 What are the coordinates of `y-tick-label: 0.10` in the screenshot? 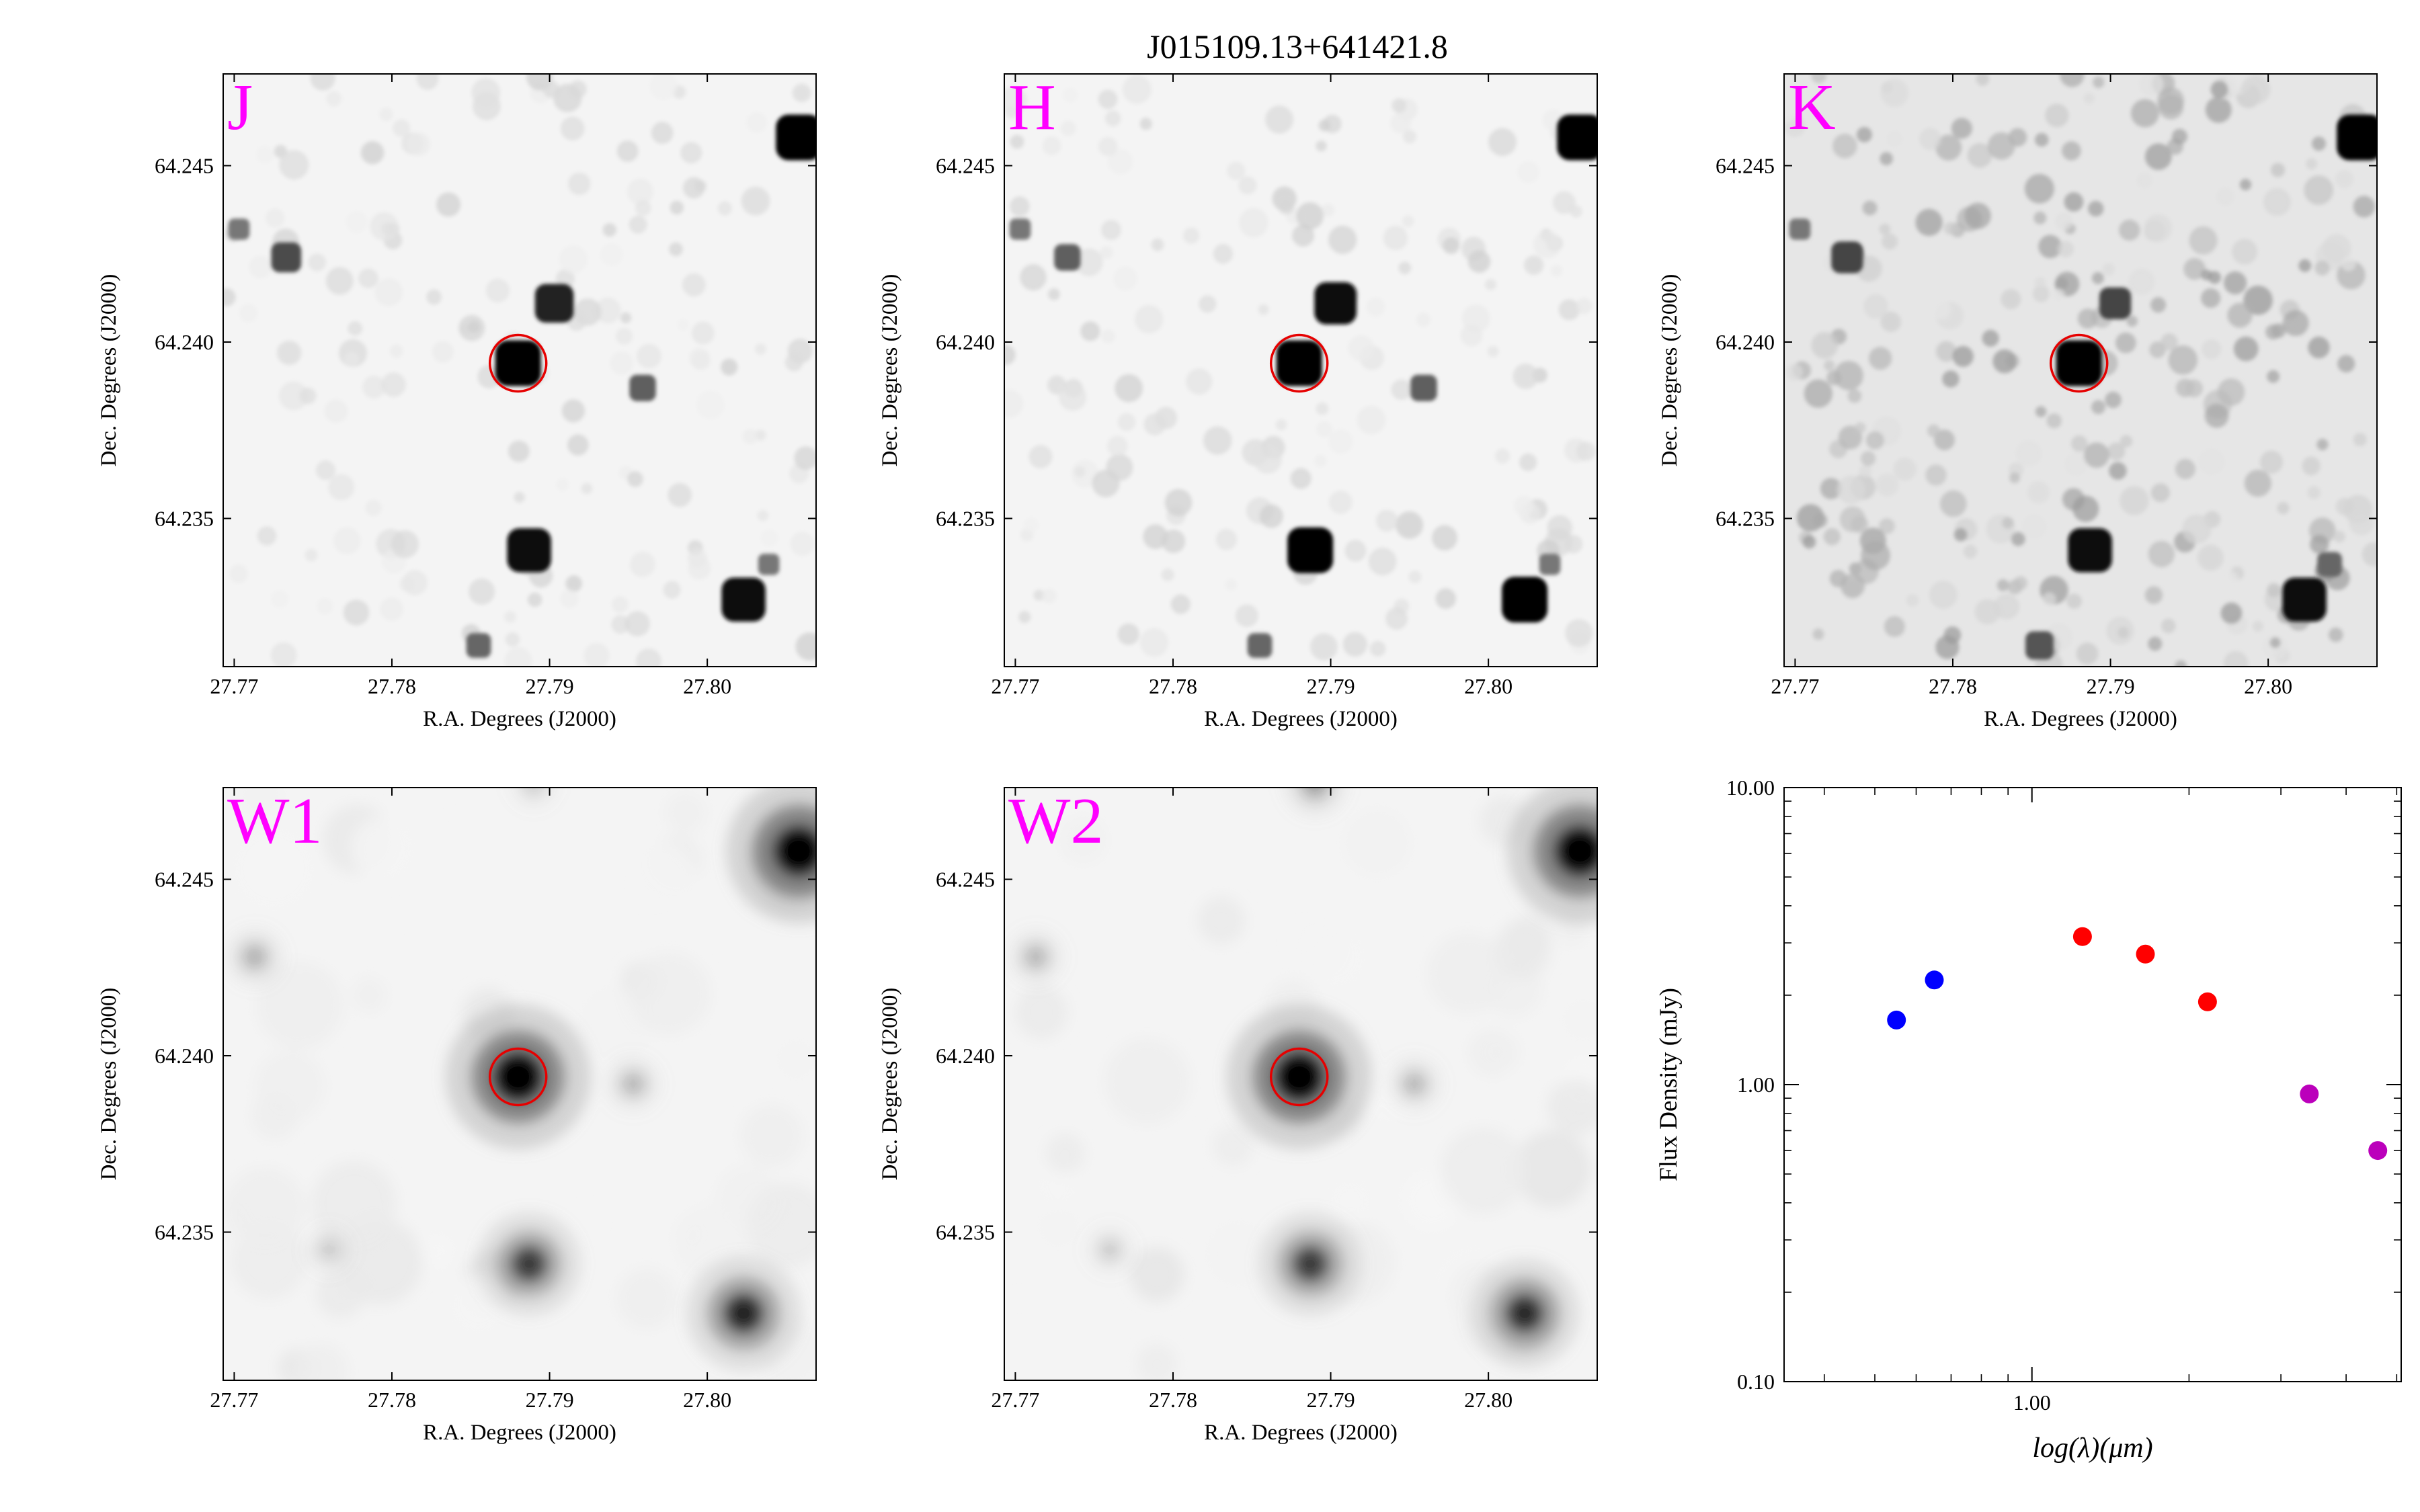 It's located at (1756, 1382).